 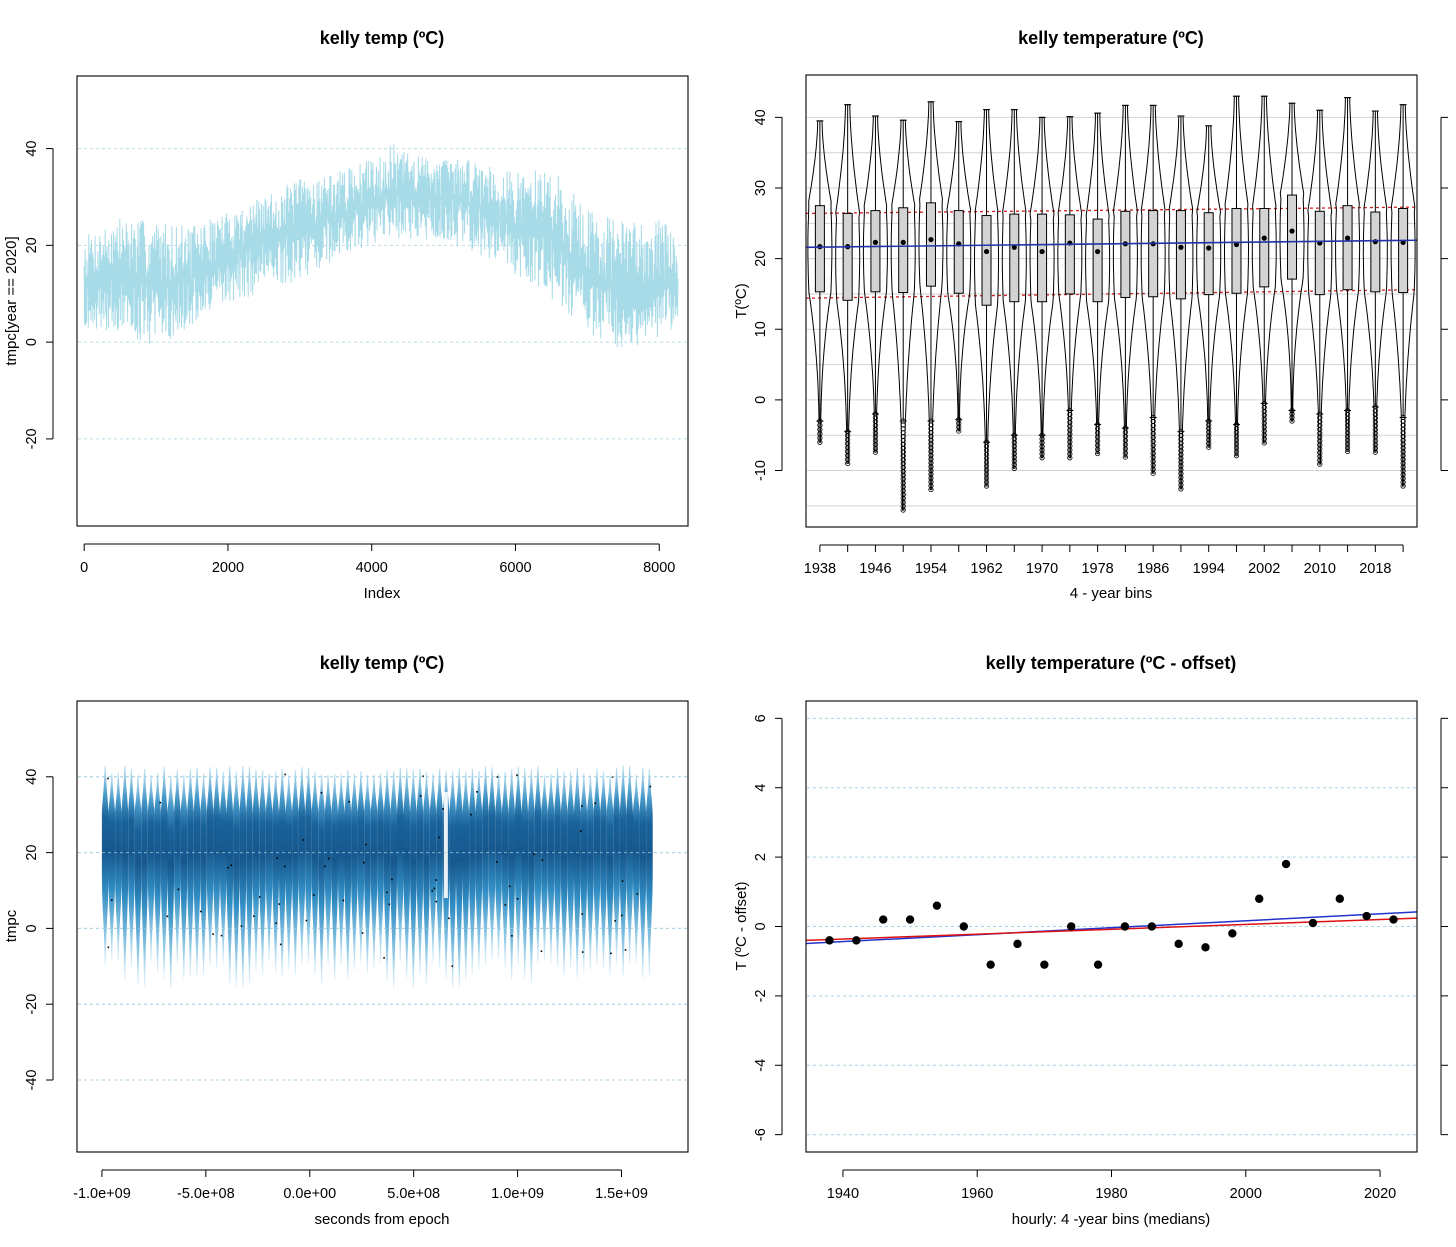 What do you see at coordinates (1292, 262) in the screenshot?
I see `panel-2-violin` at bounding box center [1292, 262].